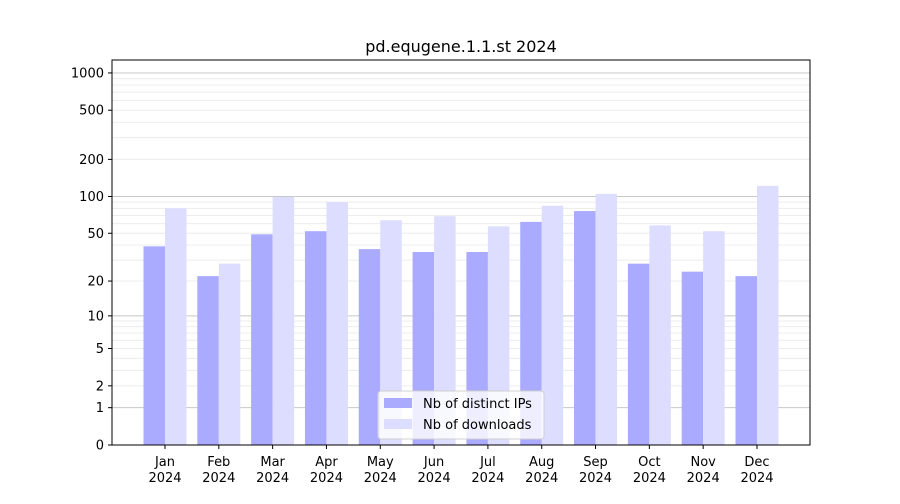  Describe the element at coordinates (100, 386) in the screenshot. I see `y-tick-label: 2` at that location.